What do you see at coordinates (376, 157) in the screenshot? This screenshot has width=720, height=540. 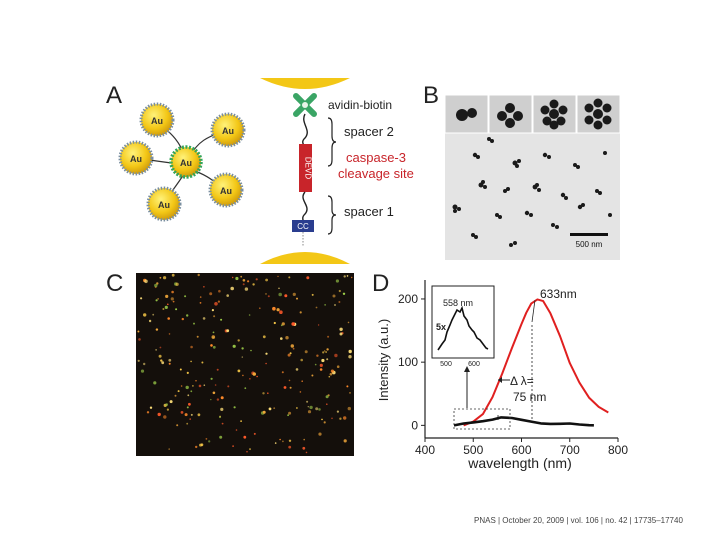 I see `caspase-label: caspase-3` at bounding box center [376, 157].